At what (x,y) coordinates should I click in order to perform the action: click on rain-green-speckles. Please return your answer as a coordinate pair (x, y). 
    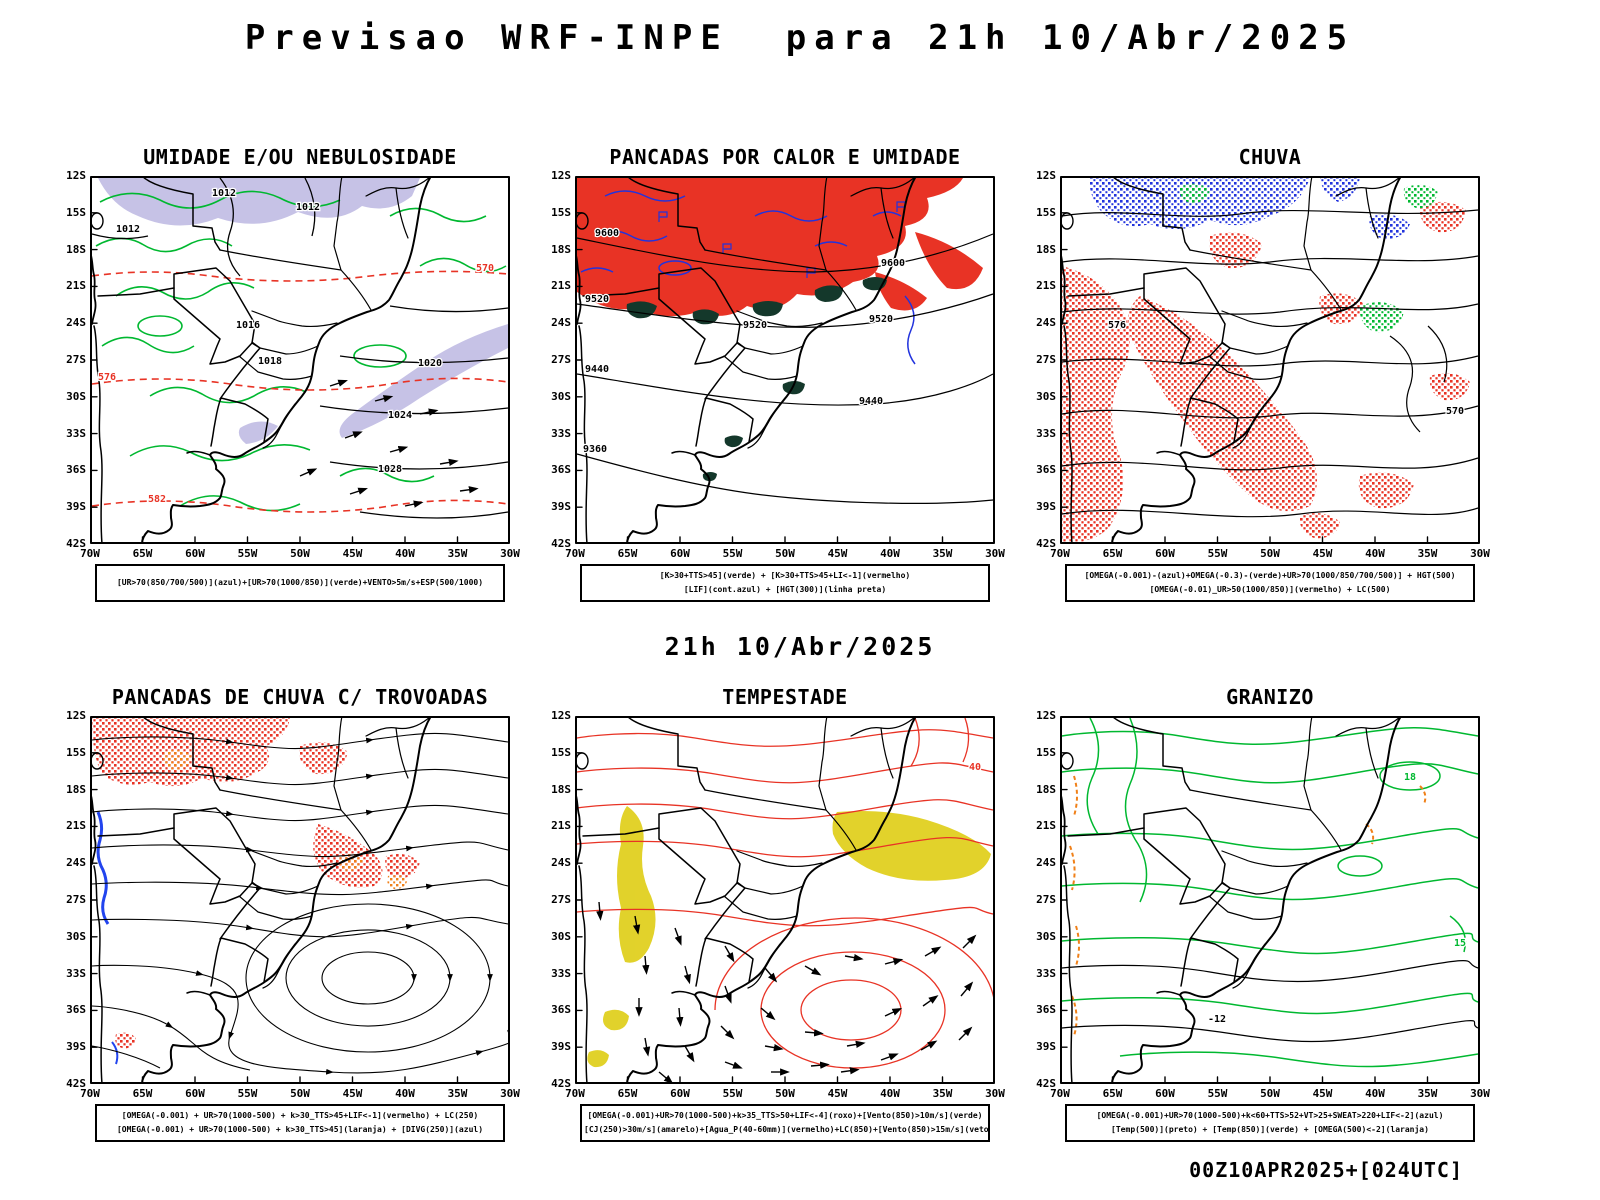
    Looking at the image, I should click on (1308, 258).